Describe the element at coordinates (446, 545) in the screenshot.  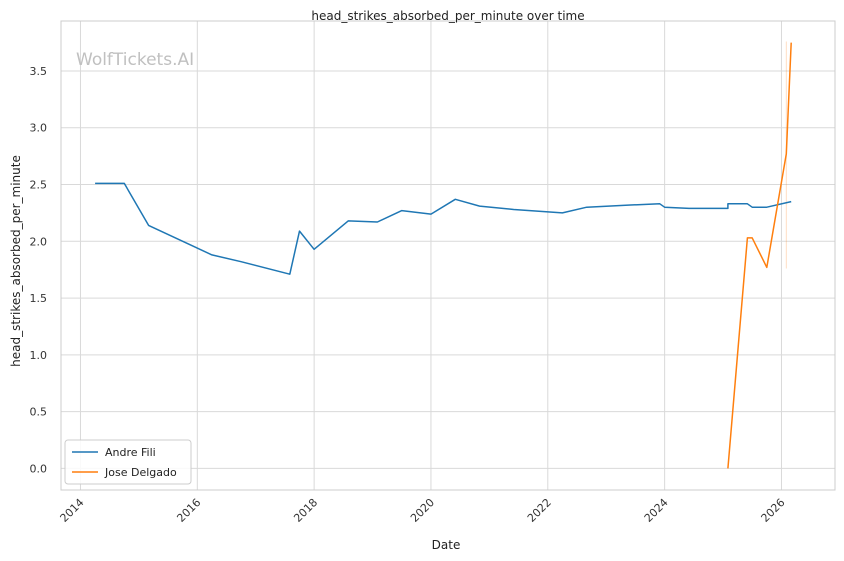
I see `x-axis-title: Date` at that location.